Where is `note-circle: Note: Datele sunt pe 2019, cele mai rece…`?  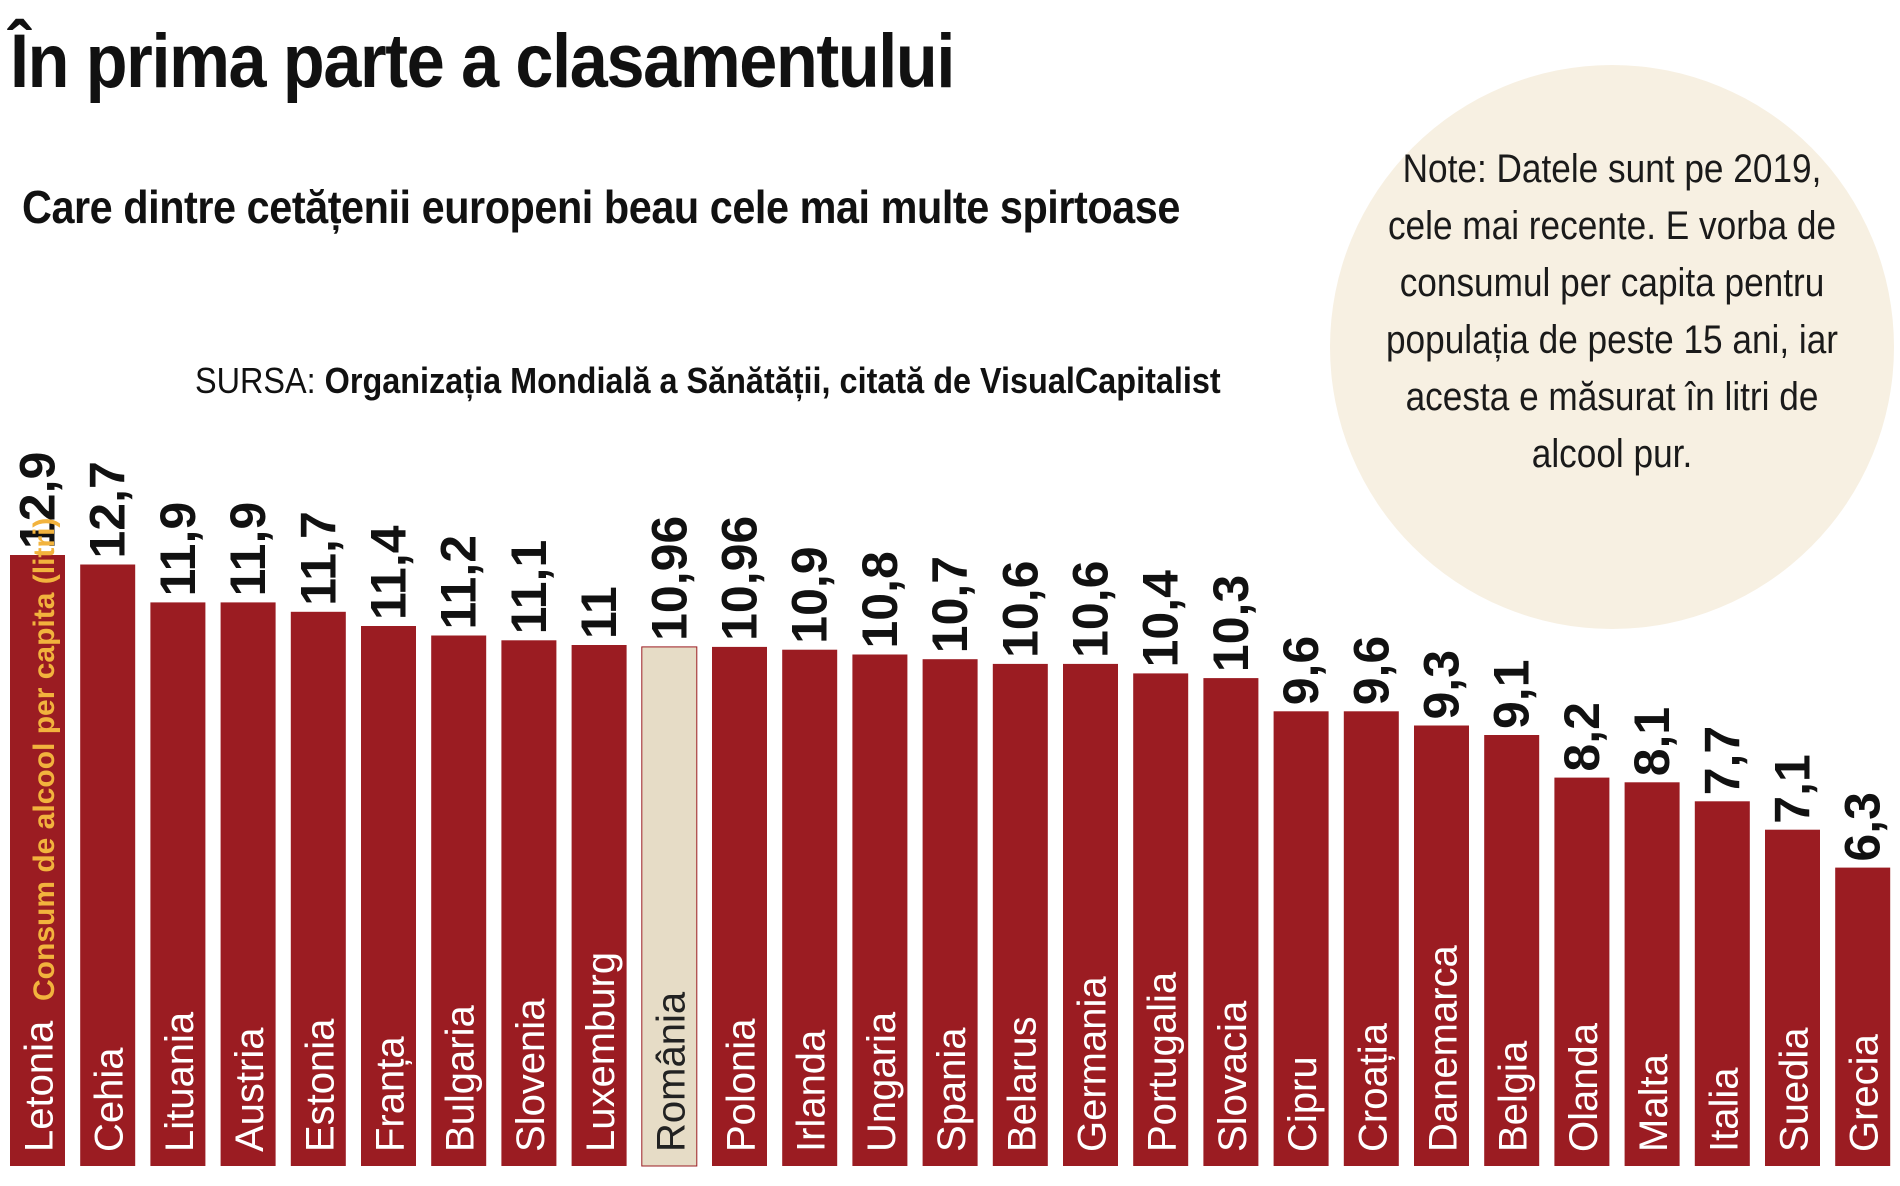 note-circle: Note: Datele sunt pe 2019, cele mai rece… is located at coordinates (1612, 347).